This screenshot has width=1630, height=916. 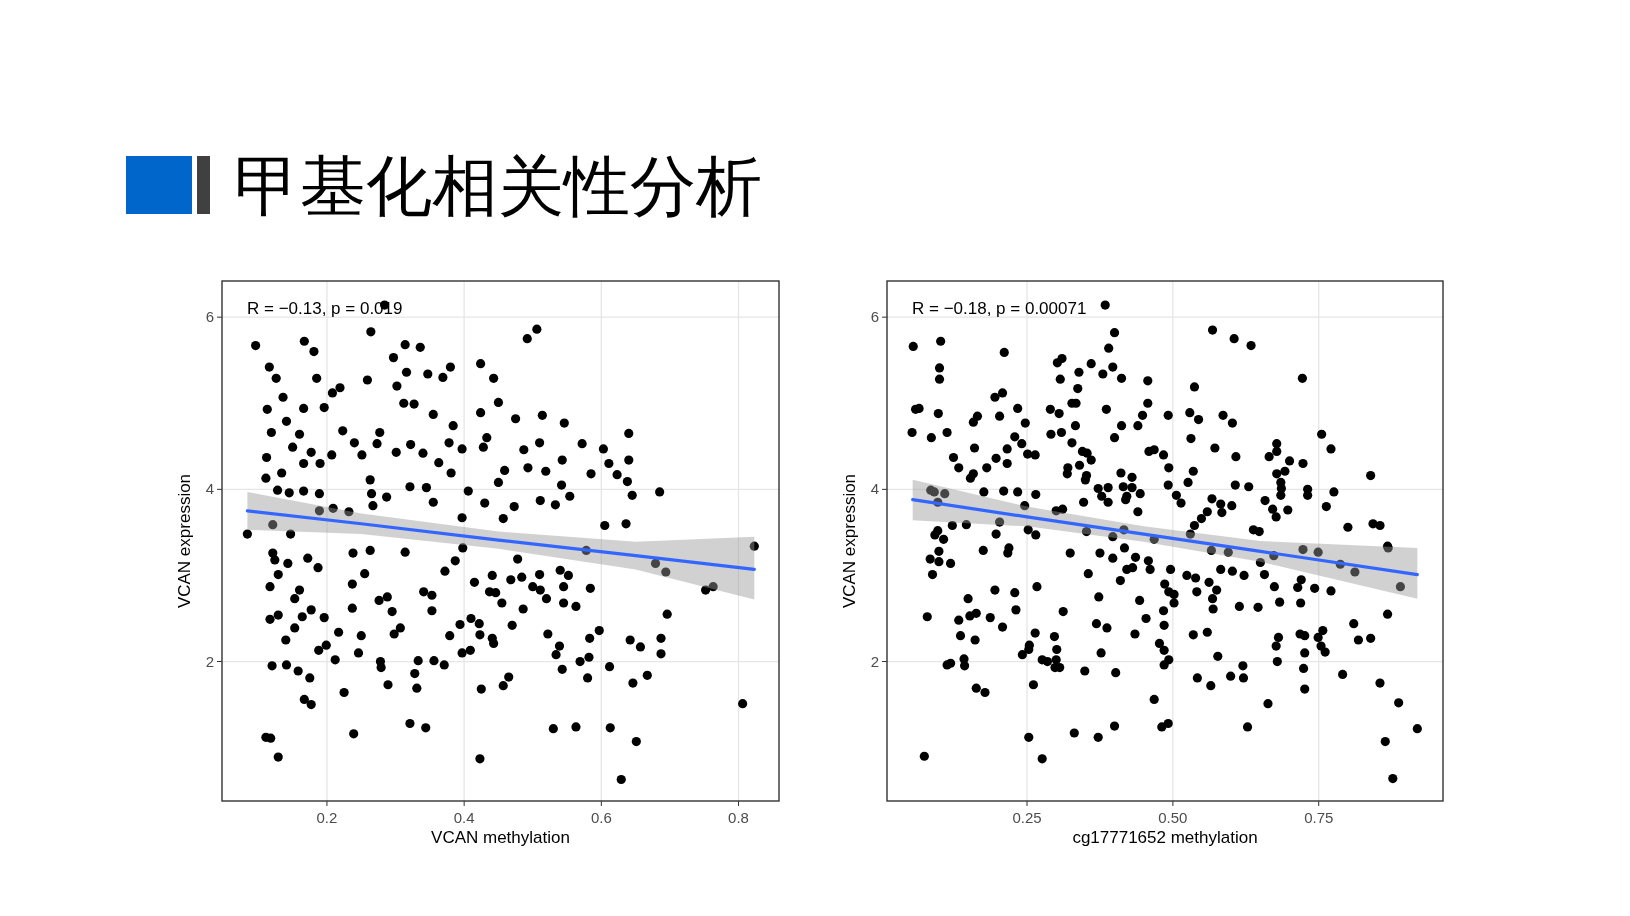 What do you see at coordinates (500, 837) in the screenshot?
I see `x-axis-title: VCAN methylation` at bounding box center [500, 837].